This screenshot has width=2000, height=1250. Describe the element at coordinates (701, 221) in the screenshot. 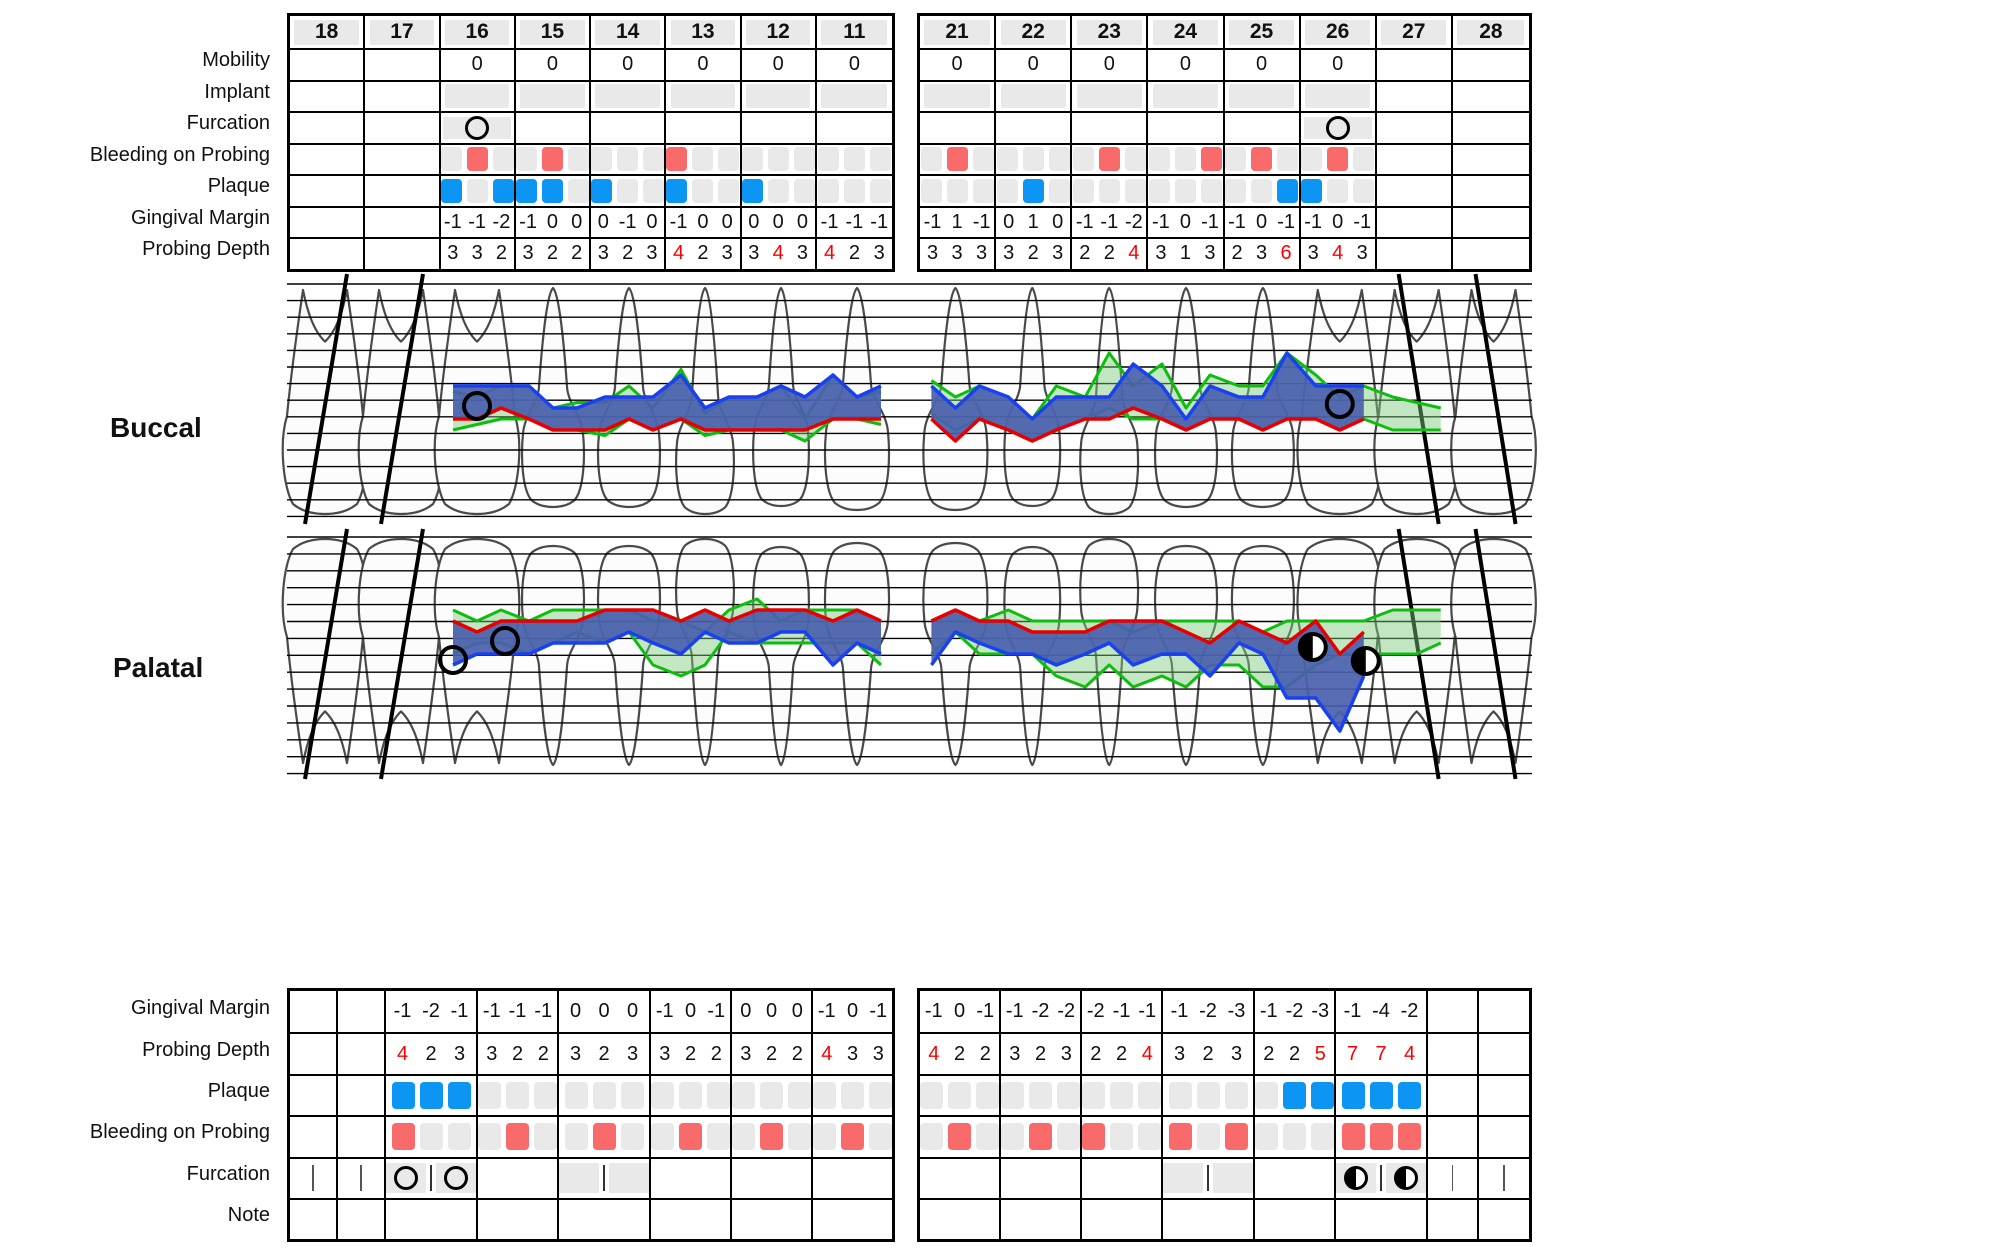

I see `gingival-margin-values: -1 0 0` at that location.